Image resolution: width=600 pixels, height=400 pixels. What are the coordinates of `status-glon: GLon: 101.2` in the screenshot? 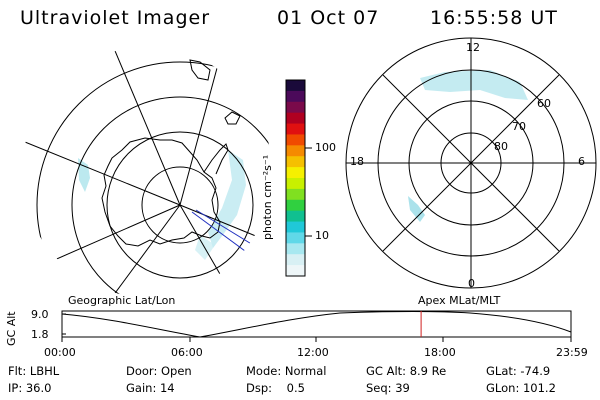 It's located at (521, 388).